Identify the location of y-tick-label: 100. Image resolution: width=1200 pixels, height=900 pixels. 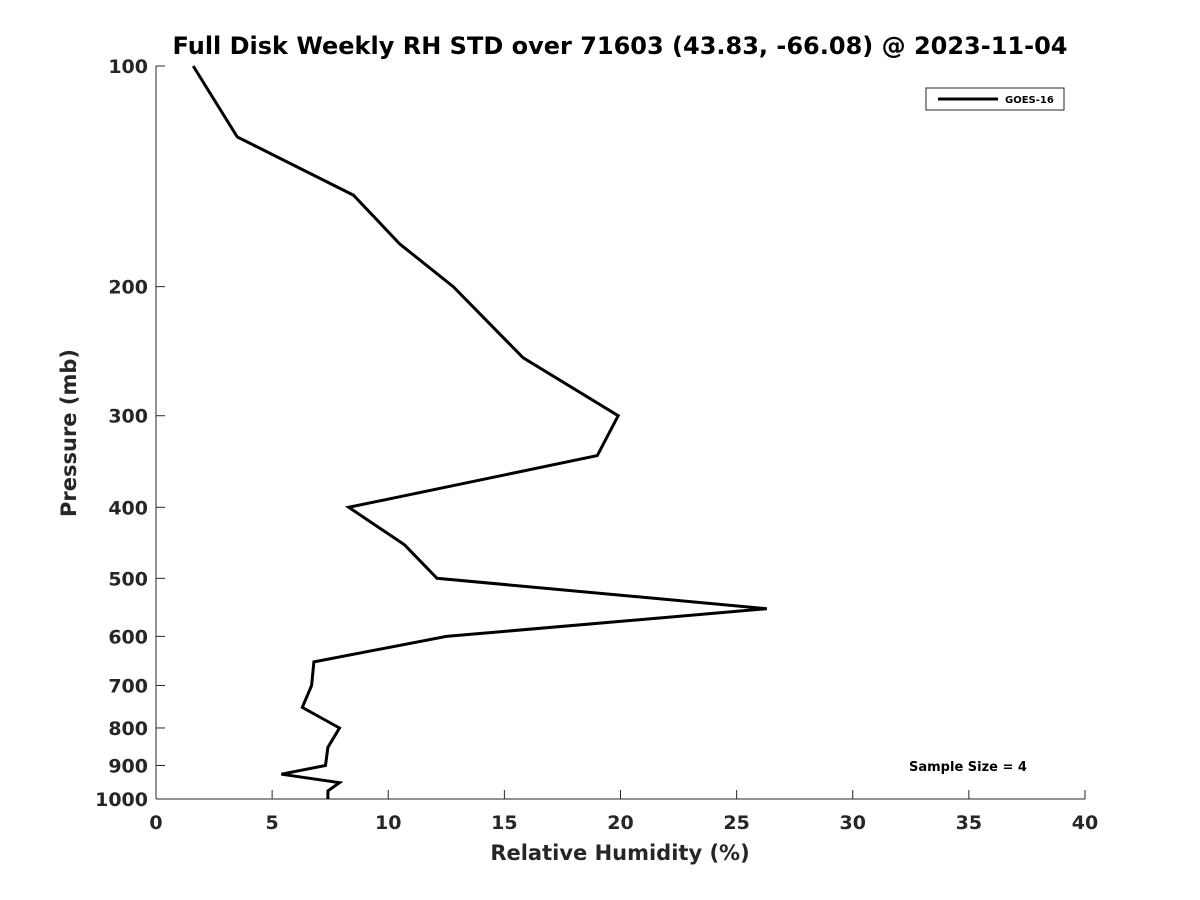
(128, 67).